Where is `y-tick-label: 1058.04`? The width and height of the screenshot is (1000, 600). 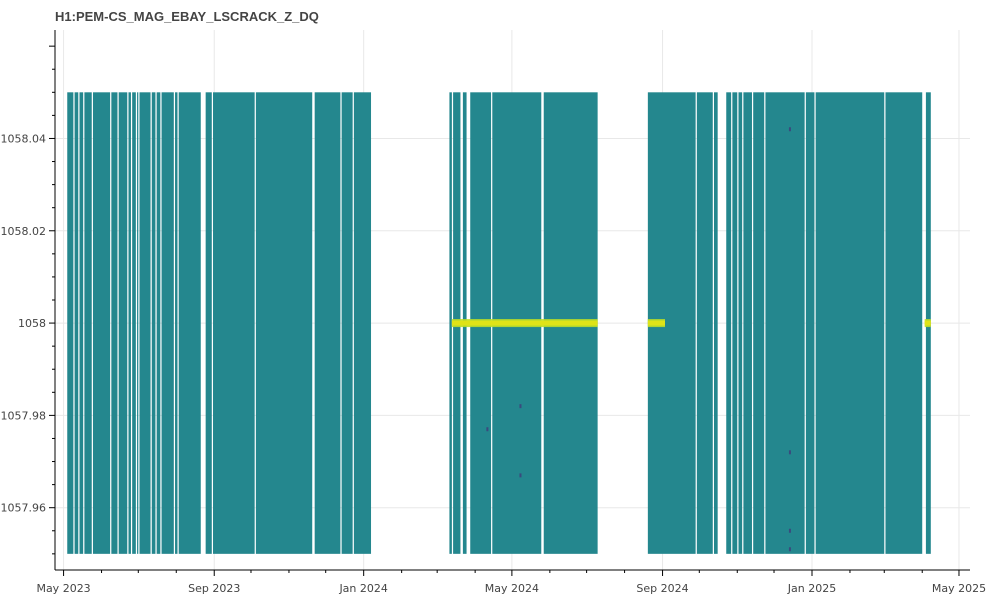
y-tick-label: 1058.04 is located at coordinates (24, 138).